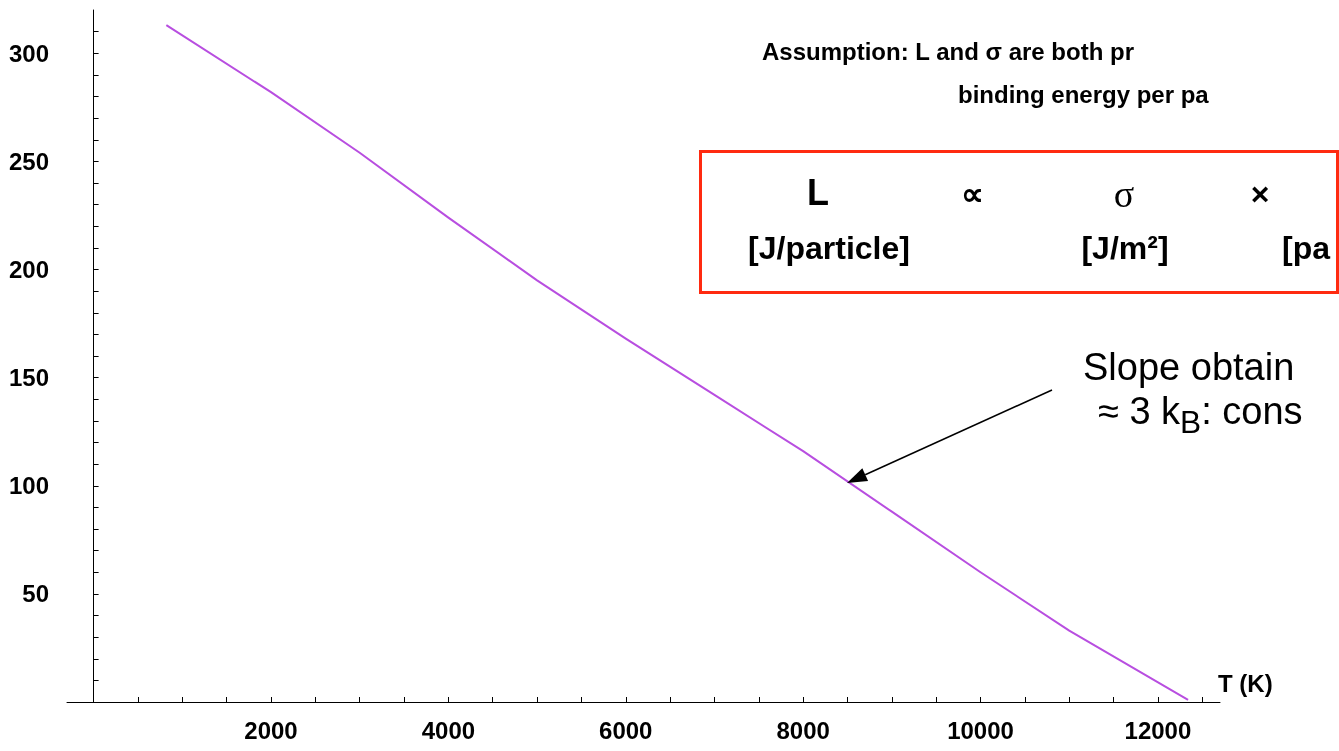  Describe the element at coordinates (28, 378) in the screenshot. I see `y-tick-label: 150` at that location.